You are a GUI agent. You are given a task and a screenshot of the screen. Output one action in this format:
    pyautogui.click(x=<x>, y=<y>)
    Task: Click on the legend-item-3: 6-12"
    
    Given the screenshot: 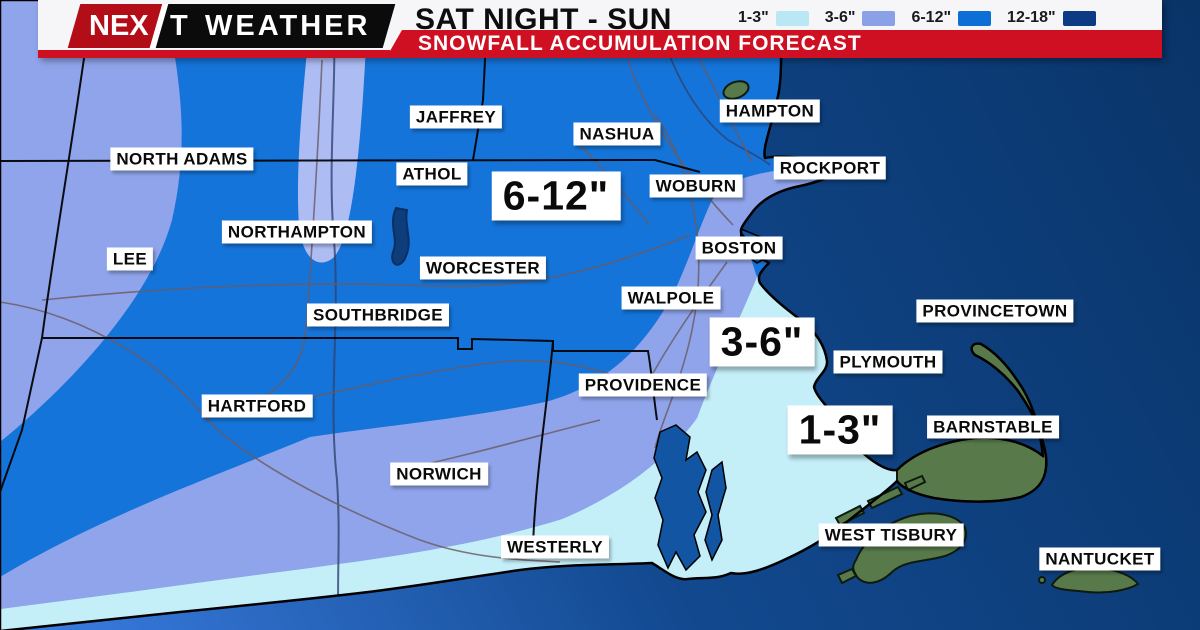 What is the action you would take?
    pyautogui.click(x=951, y=18)
    